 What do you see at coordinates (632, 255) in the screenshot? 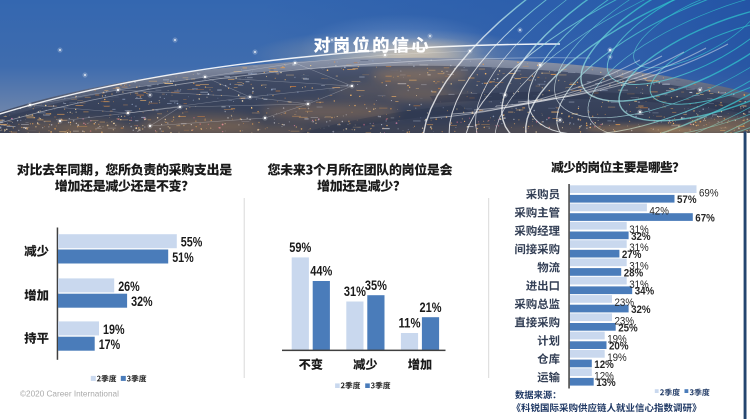
I see `svg-text: 27%` at bounding box center [632, 255].